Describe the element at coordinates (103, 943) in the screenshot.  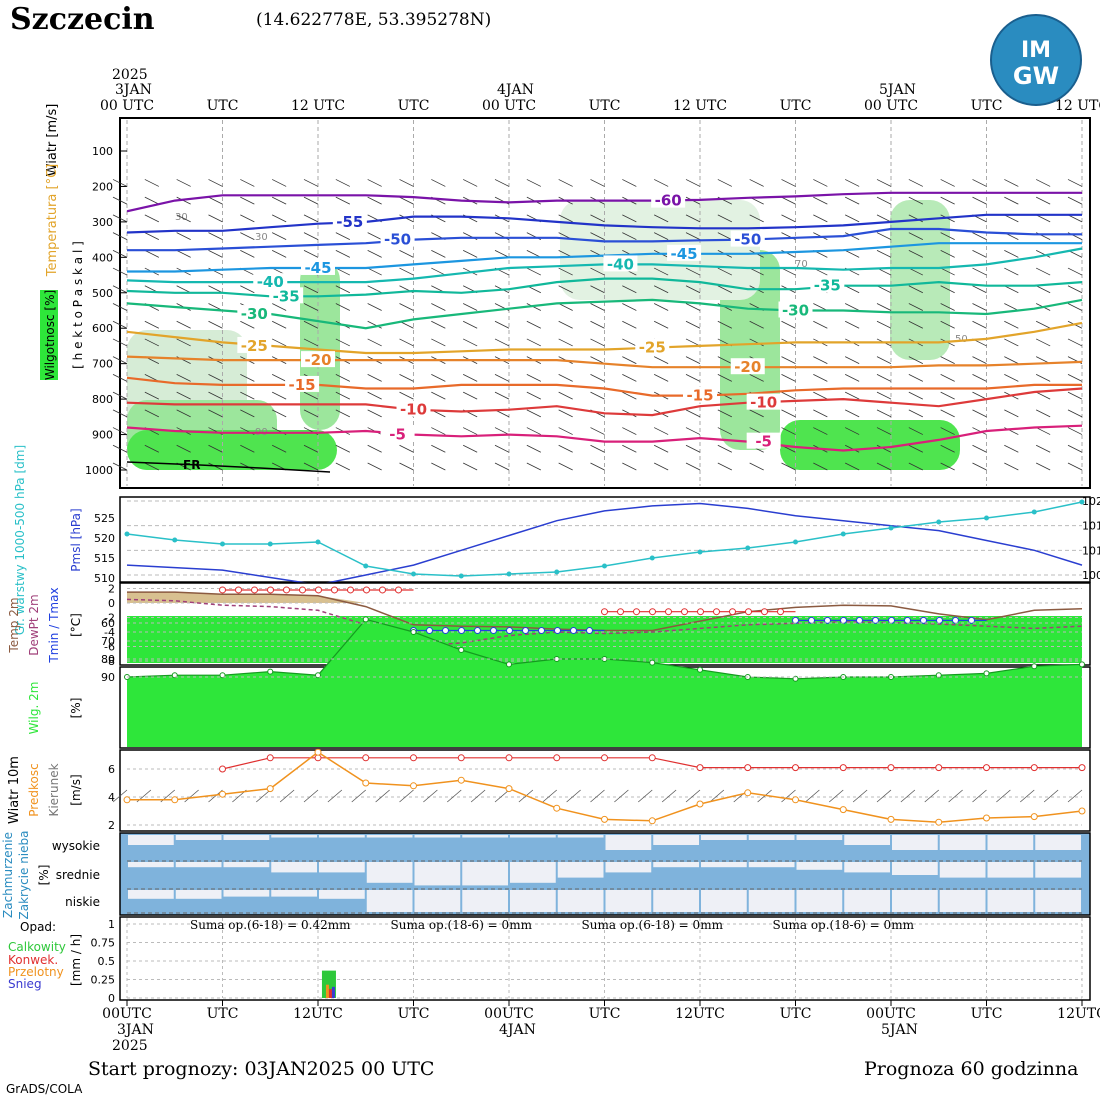
I see `precip-tick-label: 0.75` at that location.